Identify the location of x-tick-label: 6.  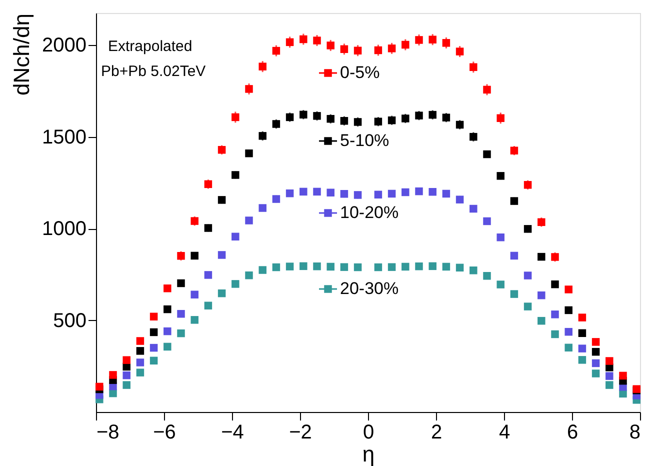
(572, 433).